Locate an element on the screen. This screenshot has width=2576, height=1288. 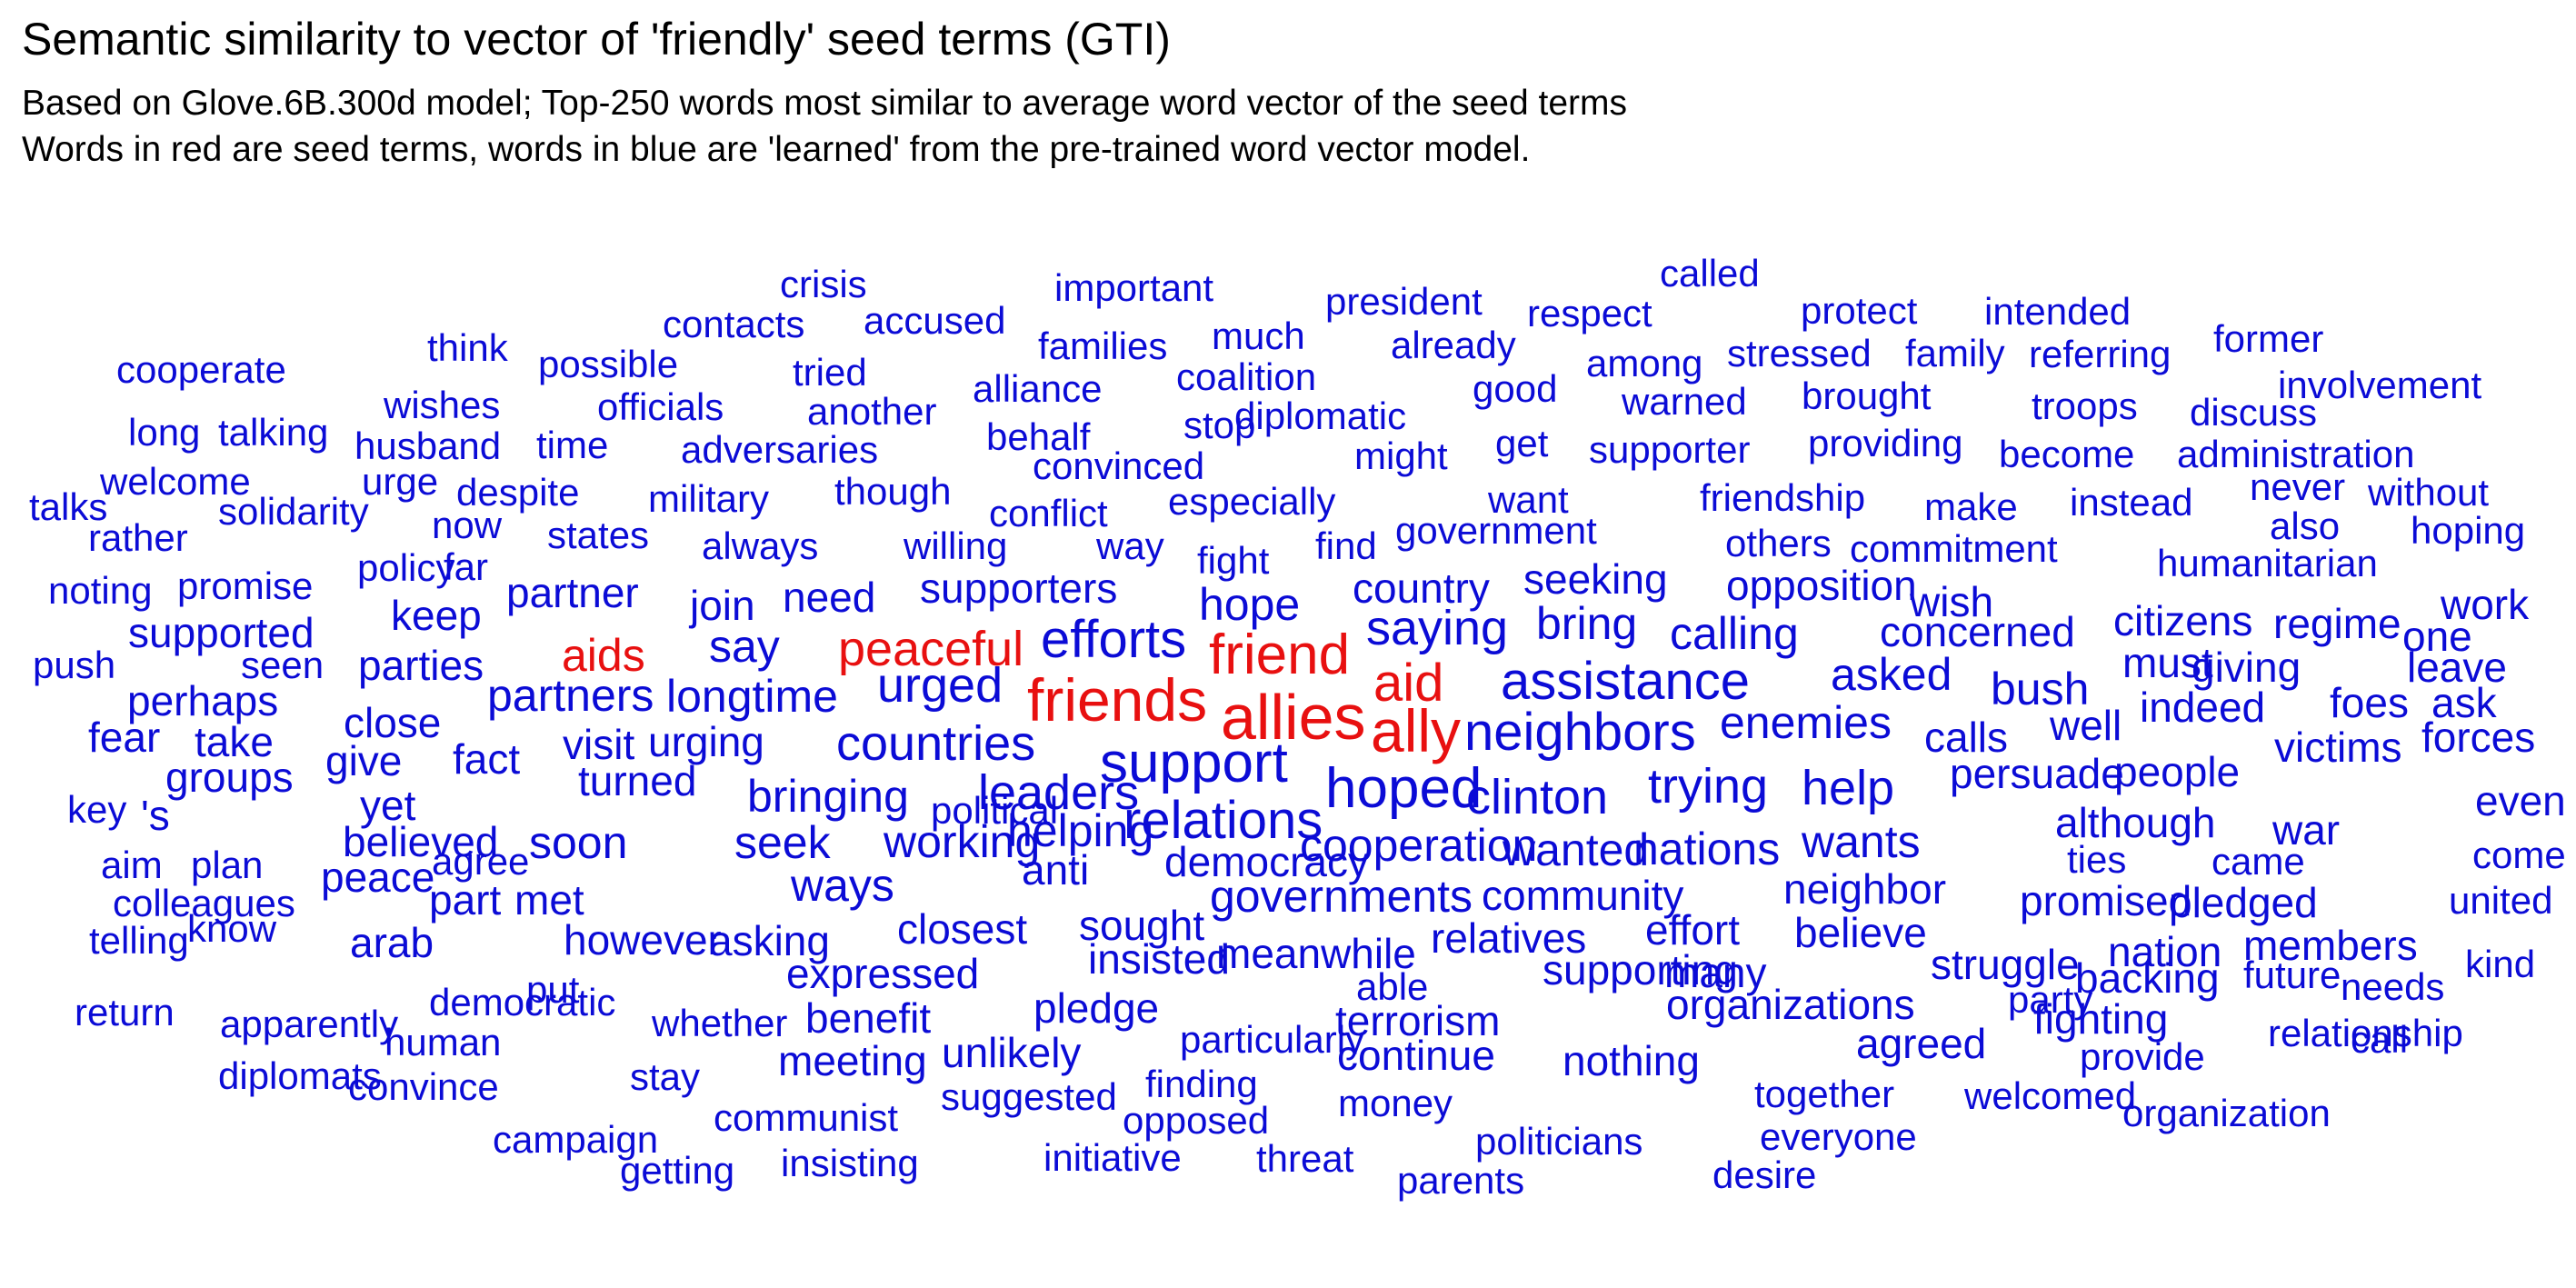
learned-word: aim is located at coordinates (132, 865).